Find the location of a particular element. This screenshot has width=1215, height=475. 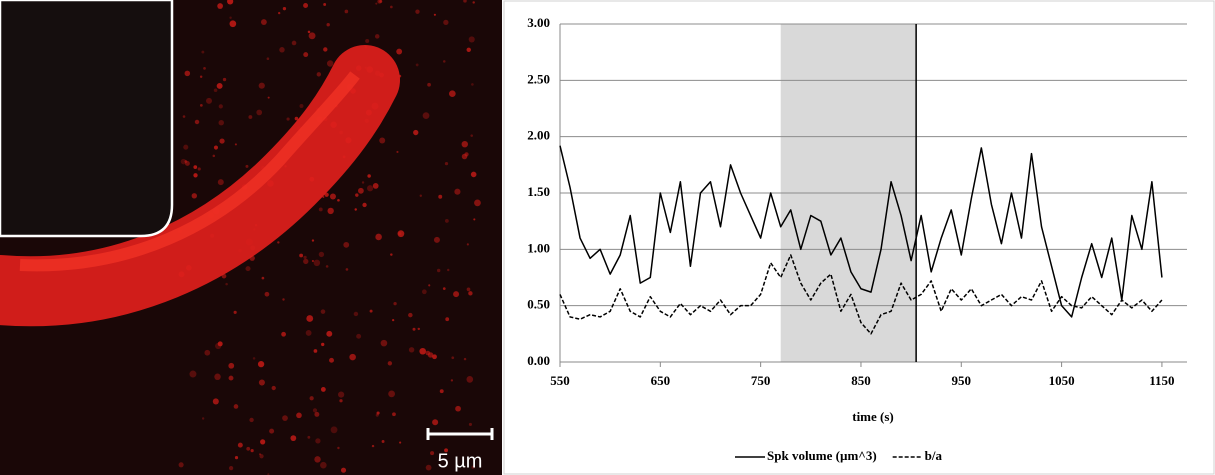

x-tick-label: 550 is located at coordinates (560, 380).